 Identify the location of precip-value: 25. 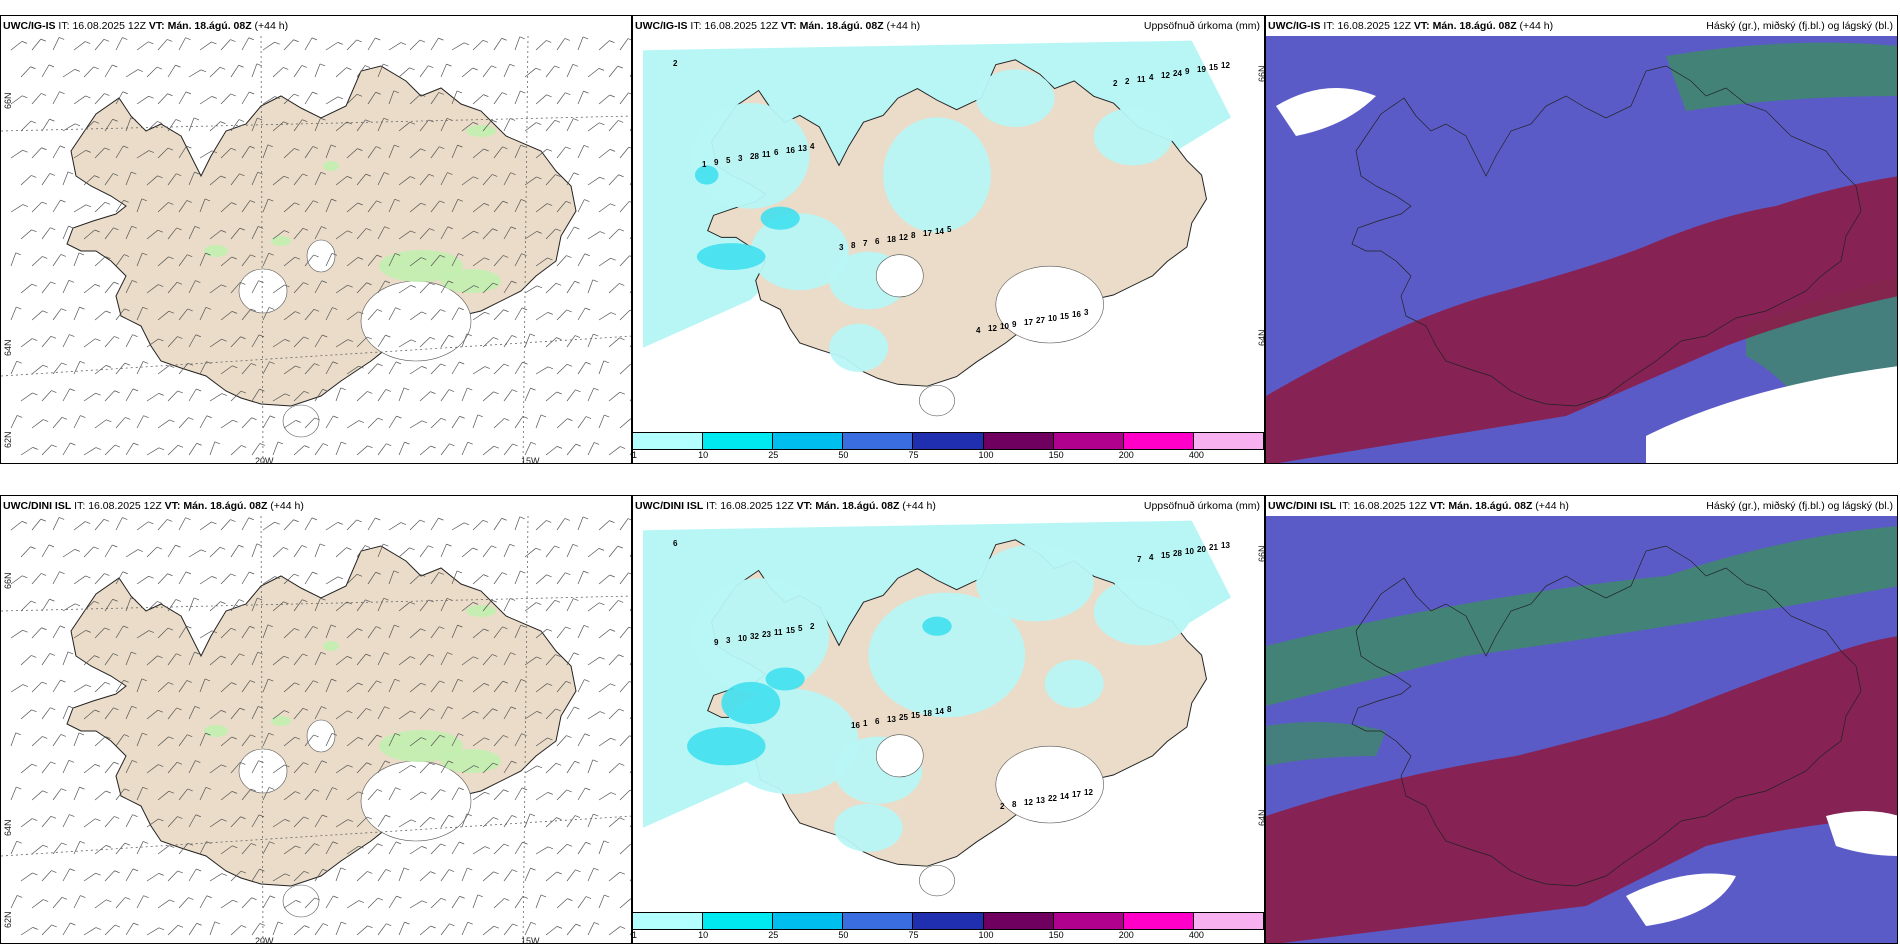
(903, 717).